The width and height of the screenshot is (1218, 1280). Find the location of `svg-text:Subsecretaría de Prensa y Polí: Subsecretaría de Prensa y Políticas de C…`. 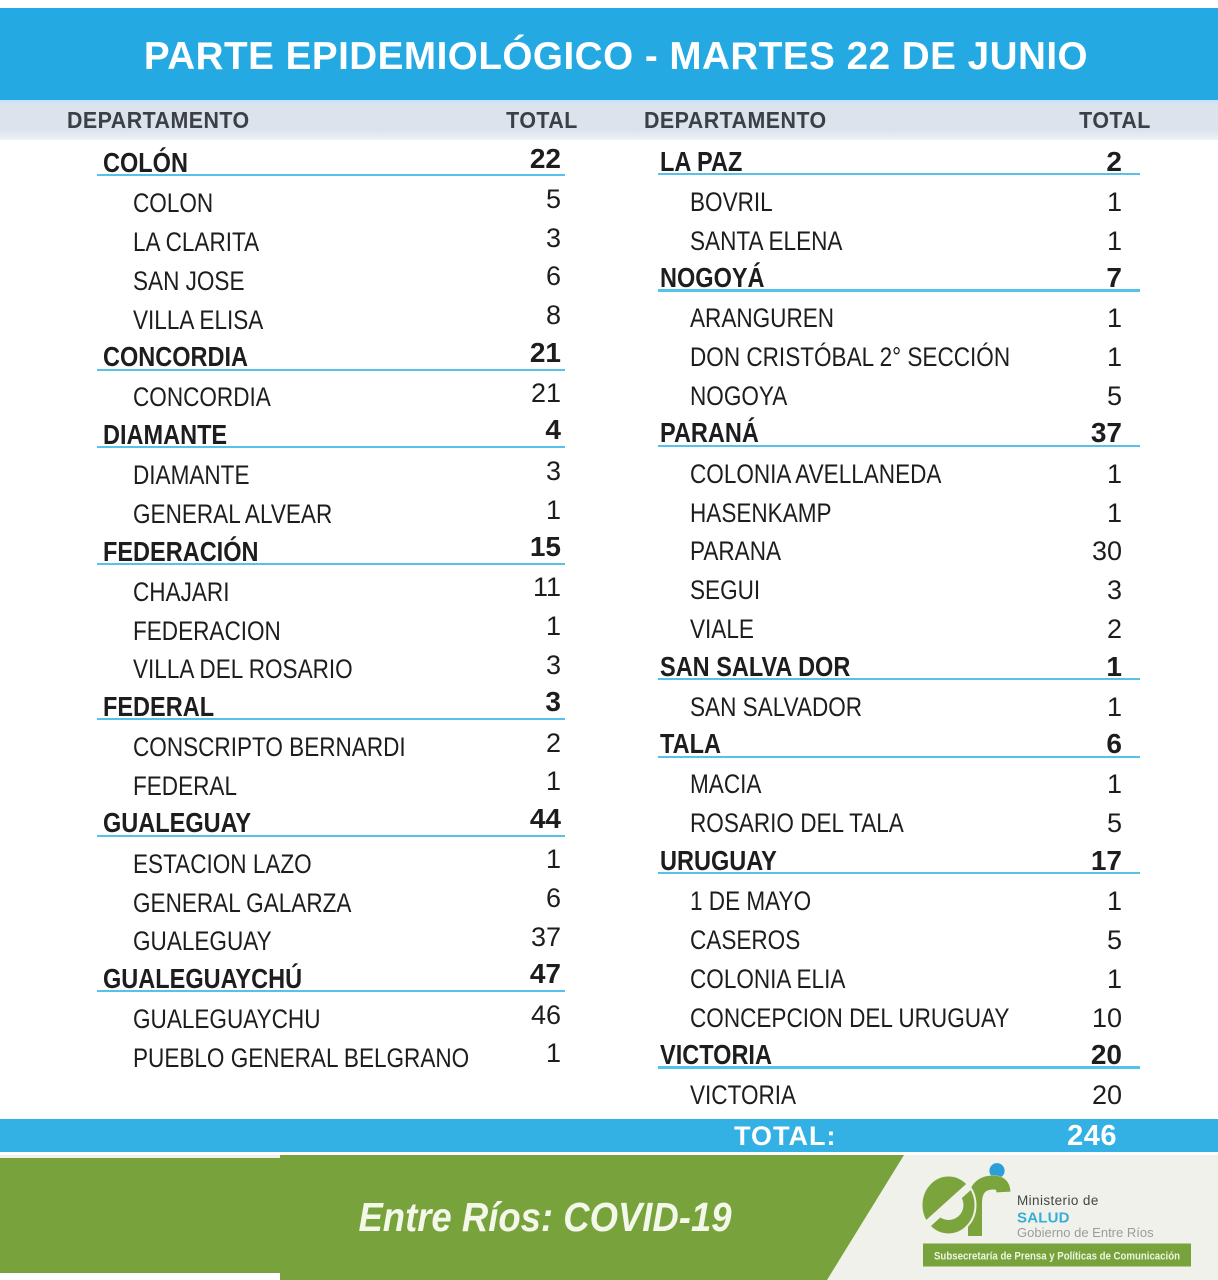

svg-text:Subsecretaría de Prensa y Polí: Subsecretaría de Prensa y Políticas de C… is located at coordinates (1057, 1257).